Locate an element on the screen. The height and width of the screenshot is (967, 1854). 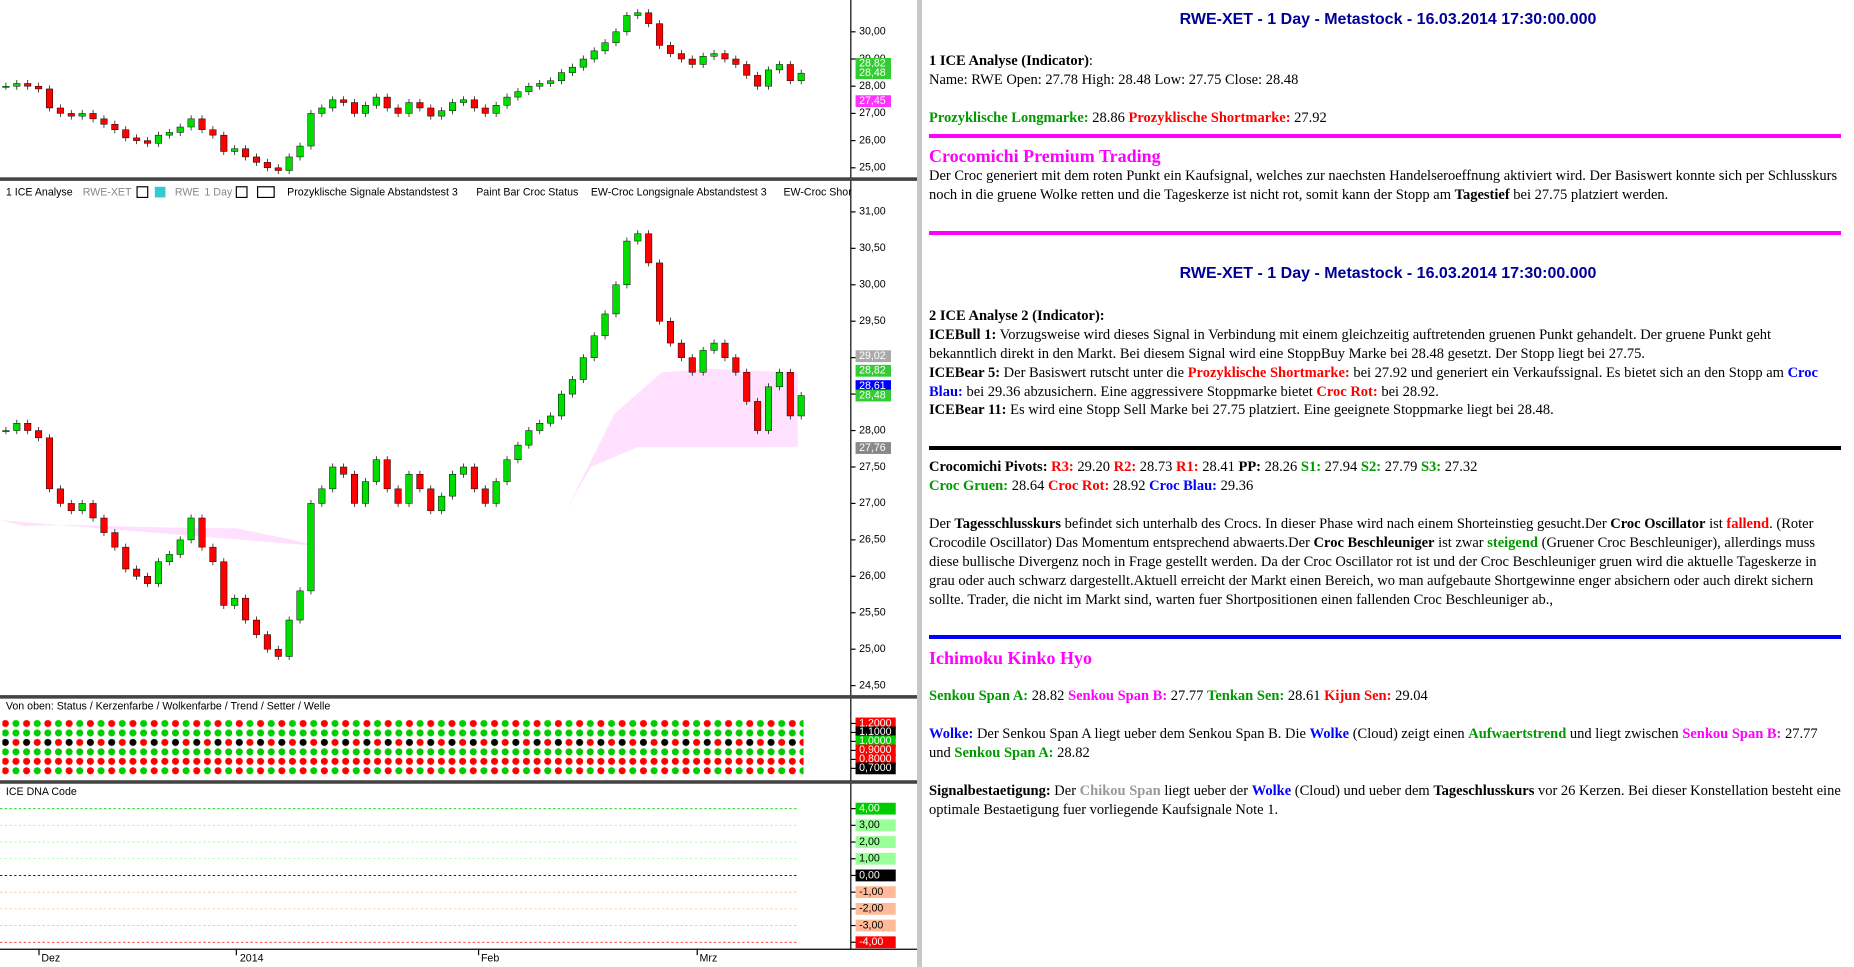
styled-run: steigend is located at coordinates (1512, 543).